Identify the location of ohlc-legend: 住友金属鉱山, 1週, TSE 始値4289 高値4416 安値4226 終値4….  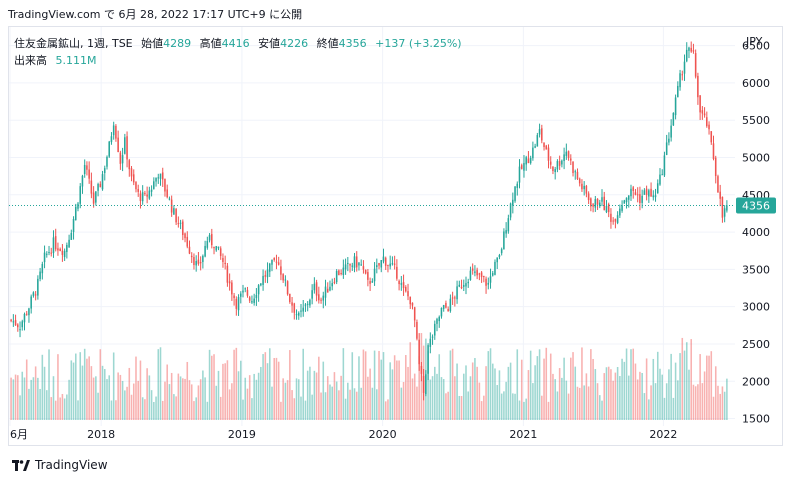
(238, 43).